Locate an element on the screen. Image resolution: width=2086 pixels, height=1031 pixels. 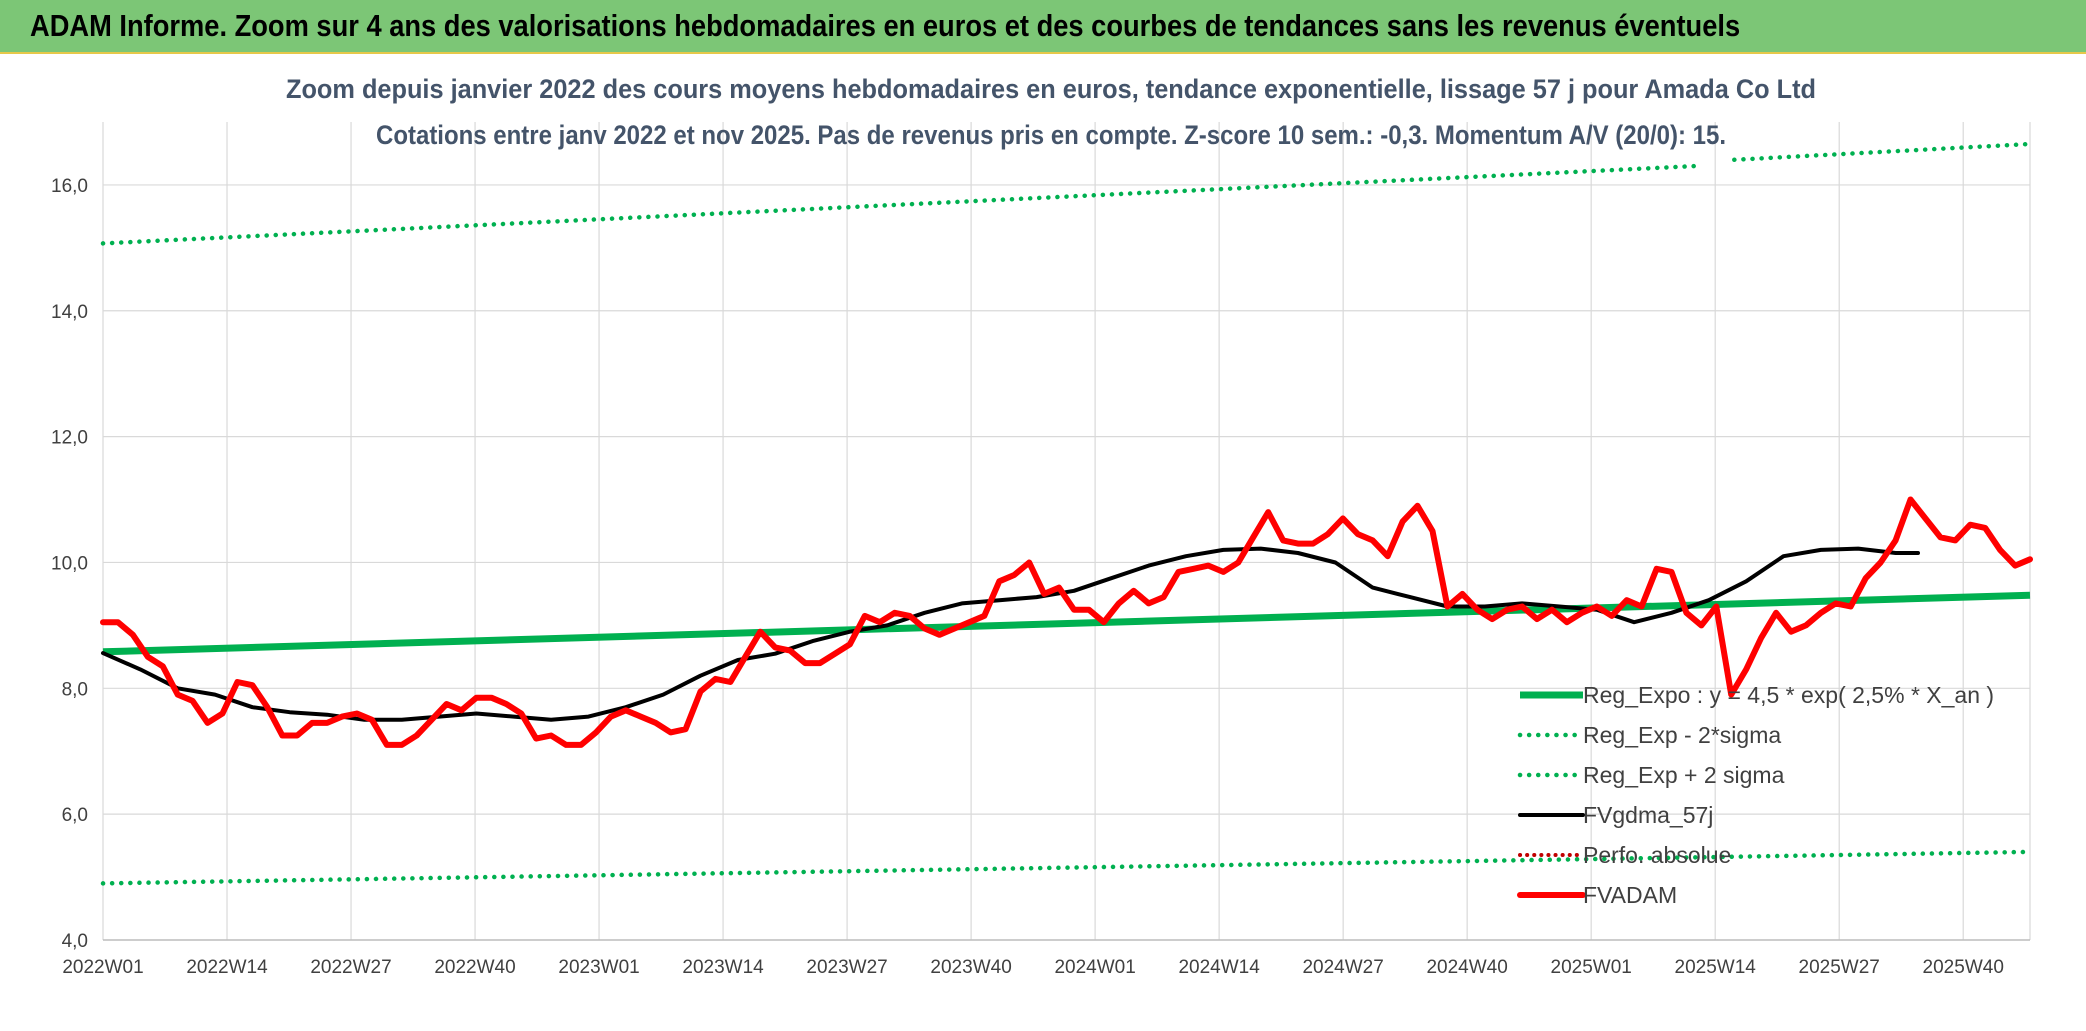
series-line-smooth is located at coordinates (1010, 634).